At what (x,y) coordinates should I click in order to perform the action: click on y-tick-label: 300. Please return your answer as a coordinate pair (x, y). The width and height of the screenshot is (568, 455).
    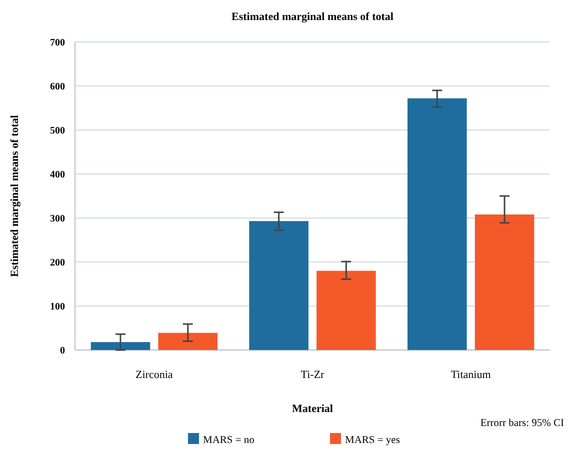
    Looking at the image, I should click on (57, 219).